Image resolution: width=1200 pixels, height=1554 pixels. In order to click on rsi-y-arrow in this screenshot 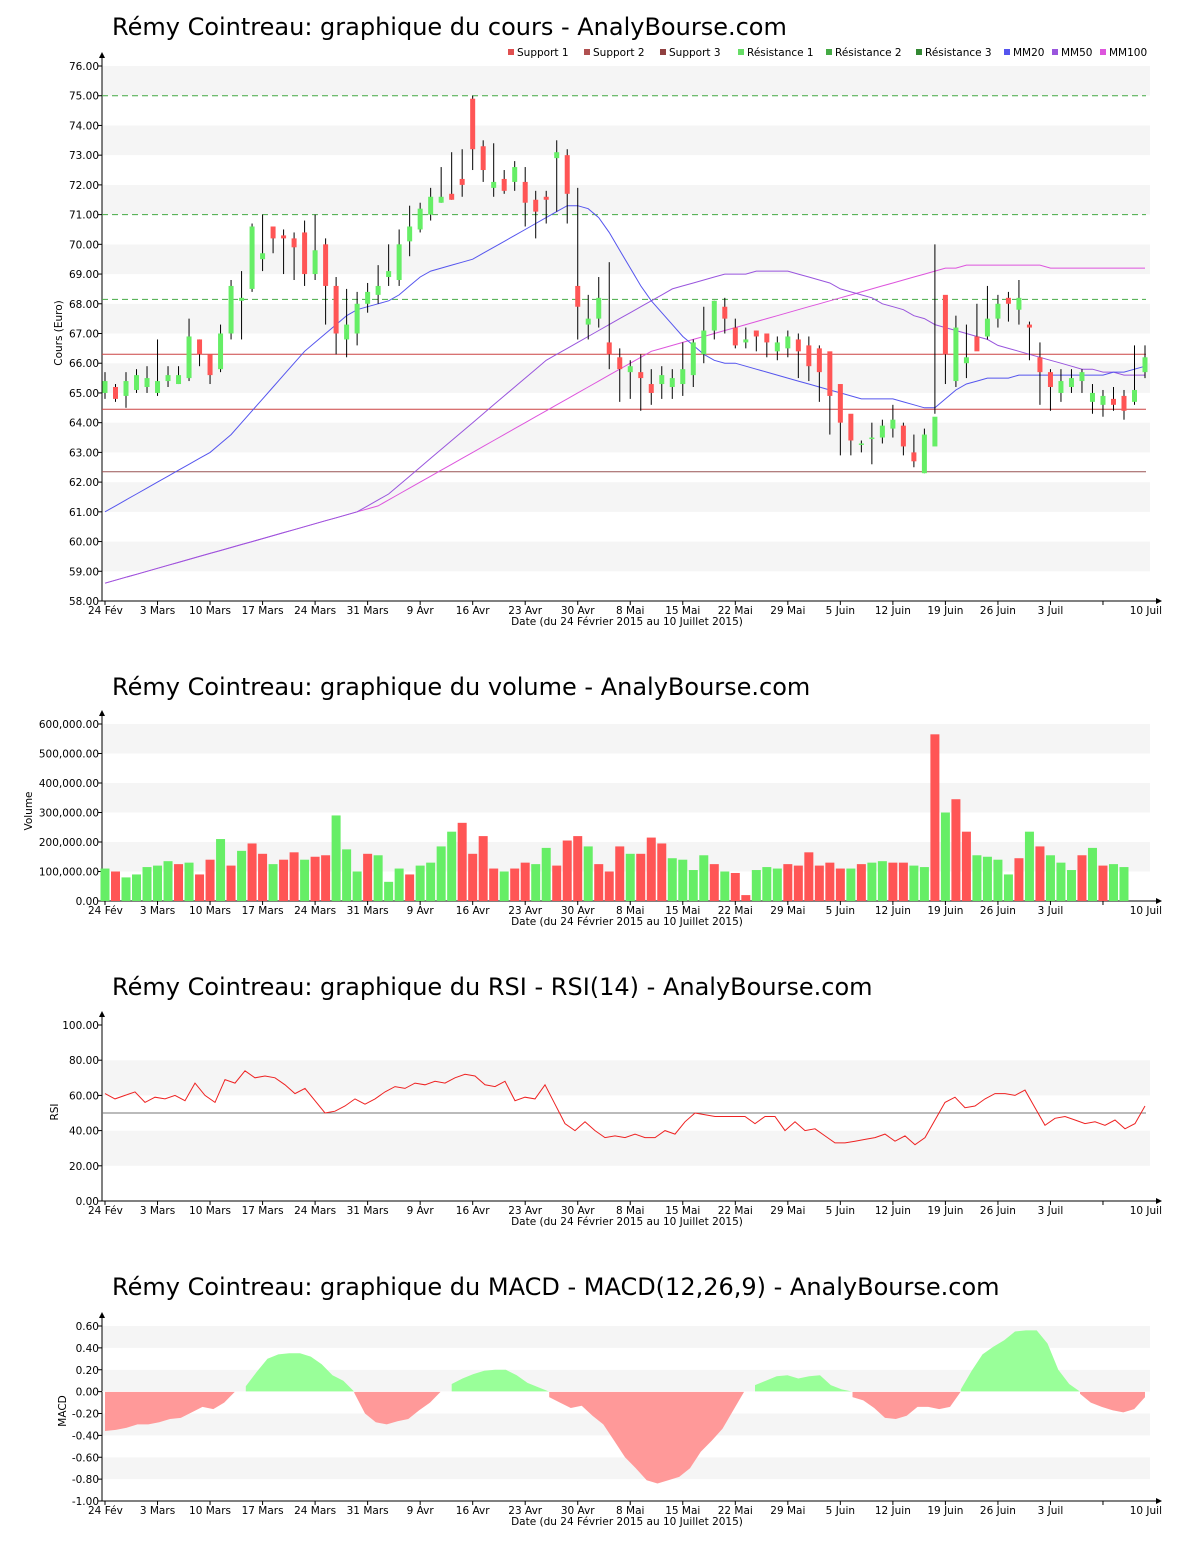, I will do `click(102, 1014)`.